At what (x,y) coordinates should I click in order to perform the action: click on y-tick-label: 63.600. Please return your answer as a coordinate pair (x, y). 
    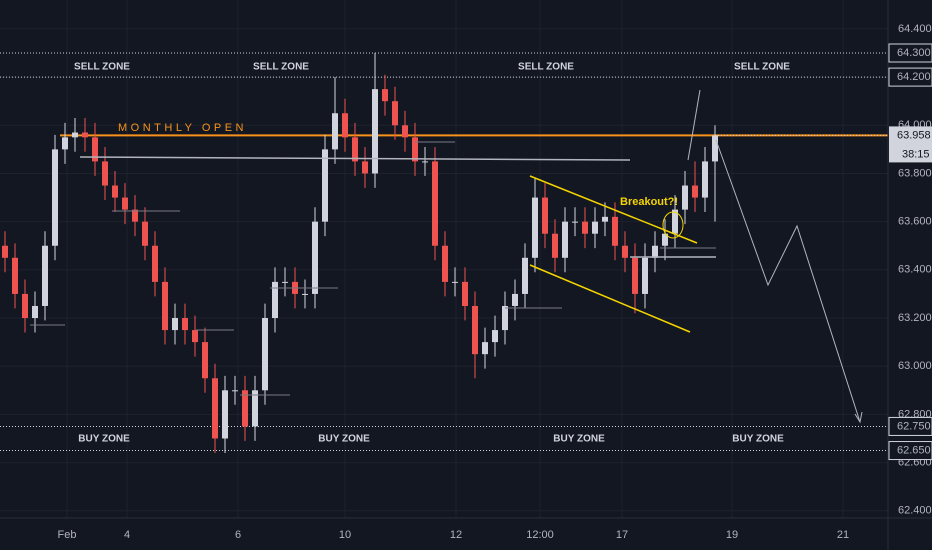
    Looking at the image, I should click on (915, 222).